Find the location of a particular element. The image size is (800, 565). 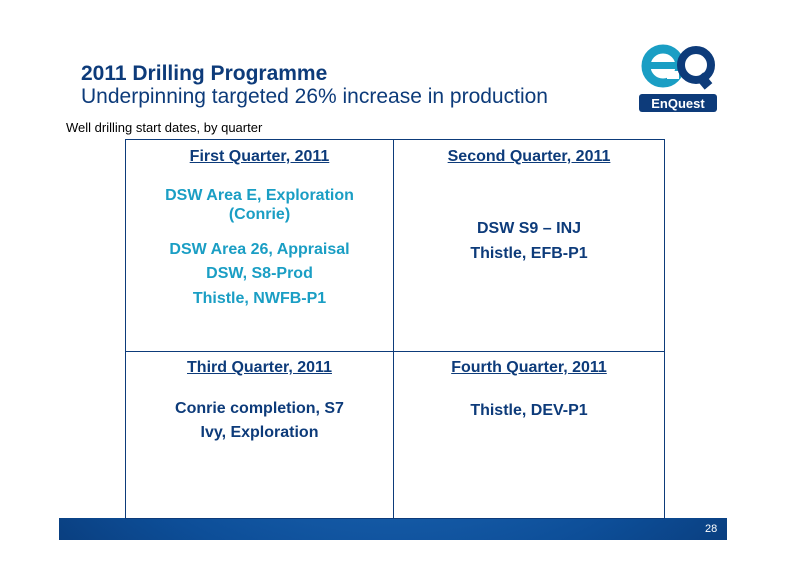

slide-title: 2011 Drilling Programme is located at coordinates (204, 73).